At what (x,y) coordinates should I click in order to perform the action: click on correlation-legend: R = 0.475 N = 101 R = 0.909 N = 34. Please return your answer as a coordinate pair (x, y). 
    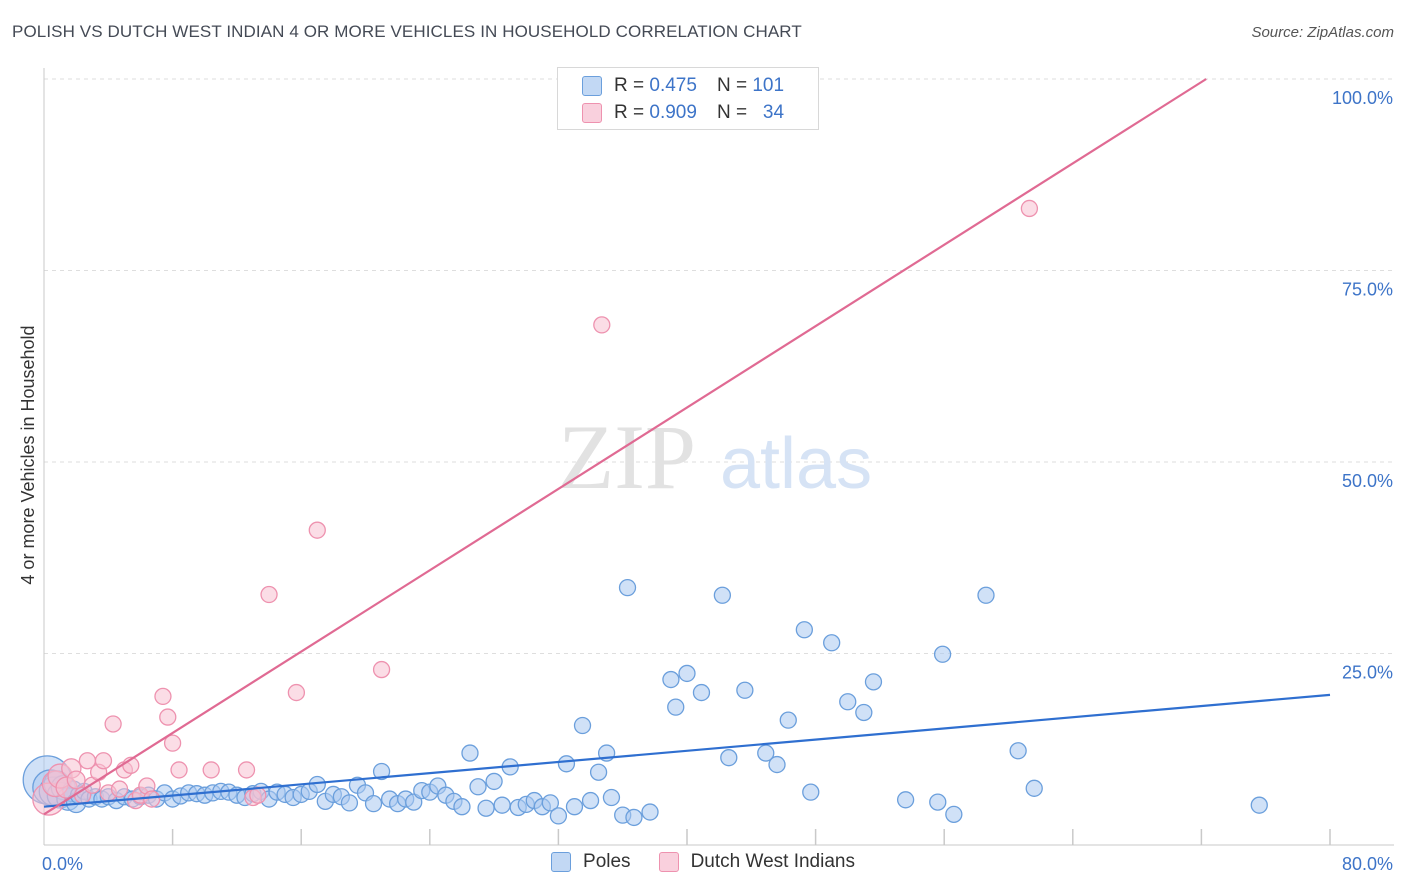
    Looking at the image, I should click on (688, 98).